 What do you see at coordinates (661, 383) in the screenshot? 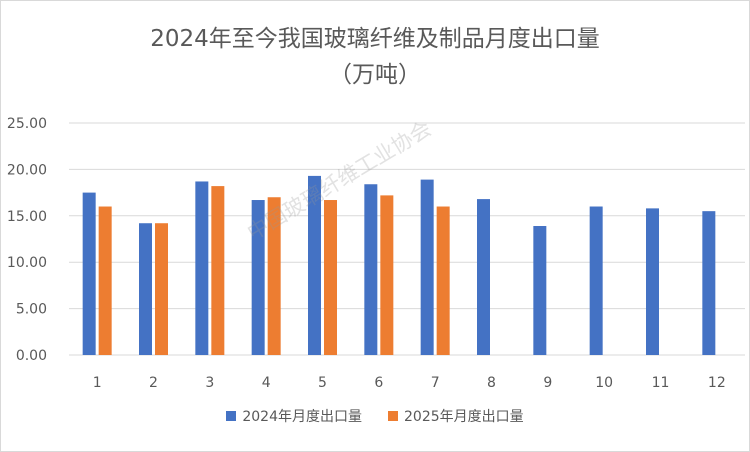
I see `x-tick-label: 11` at bounding box center [661, 383].